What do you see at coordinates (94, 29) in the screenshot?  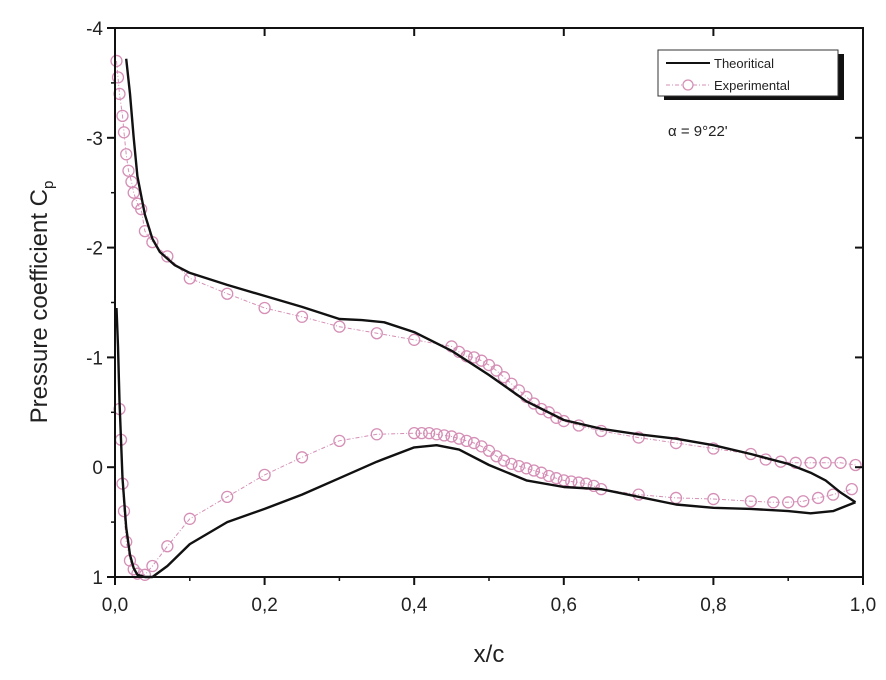 I see `y-tick-label: -4` at bounding box center [94, 29].